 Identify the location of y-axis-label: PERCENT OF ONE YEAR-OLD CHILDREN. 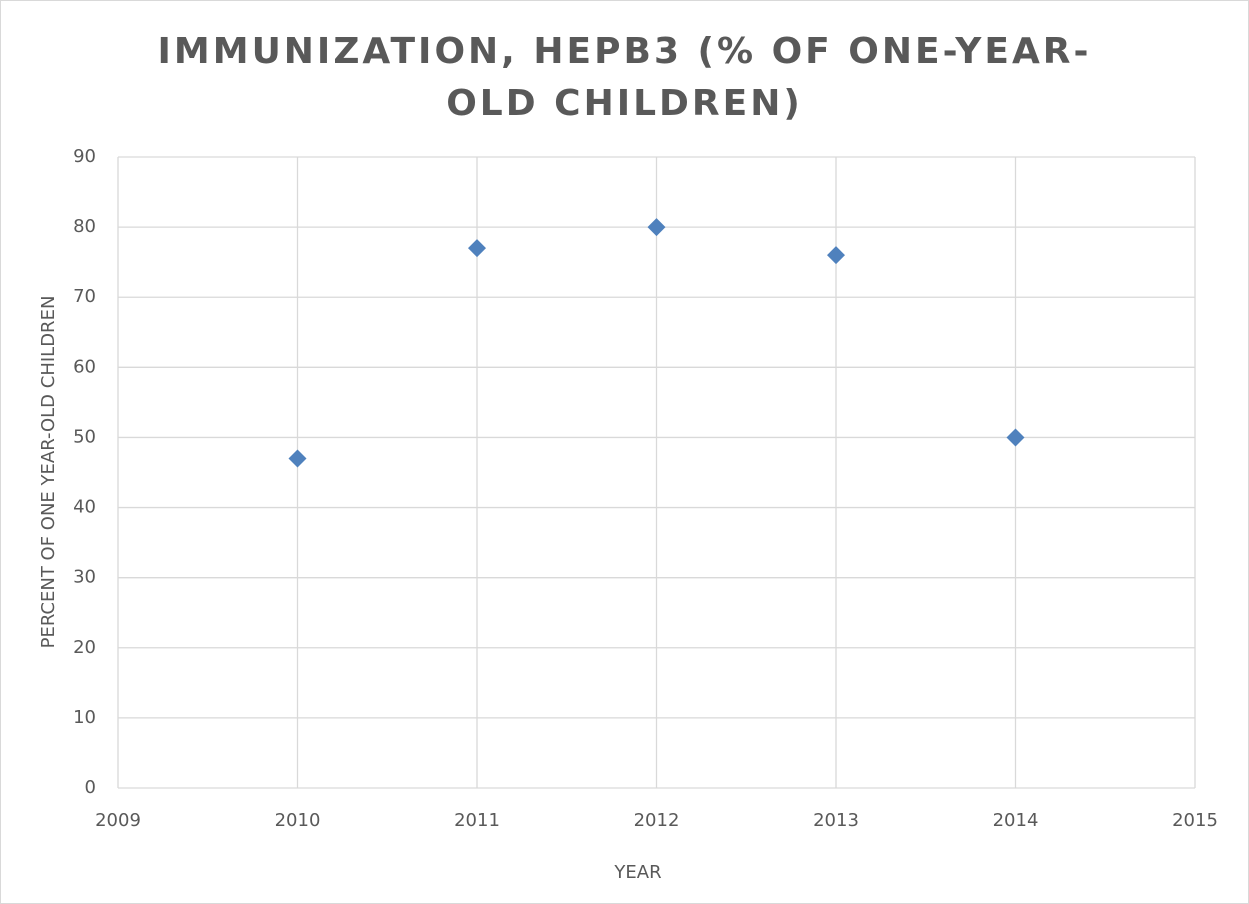
(48, 472).